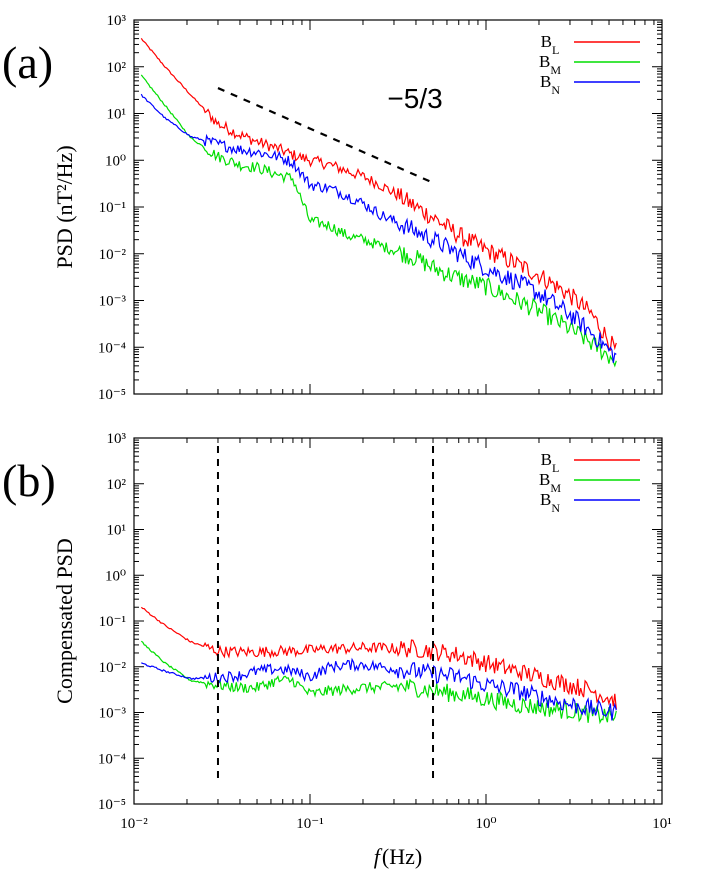 Image resolution: width=705 pixels, height=872 pixels. Describe the element at coordinates (27, 62) in the screenshot. I see `panel-label: (a)` at that location.